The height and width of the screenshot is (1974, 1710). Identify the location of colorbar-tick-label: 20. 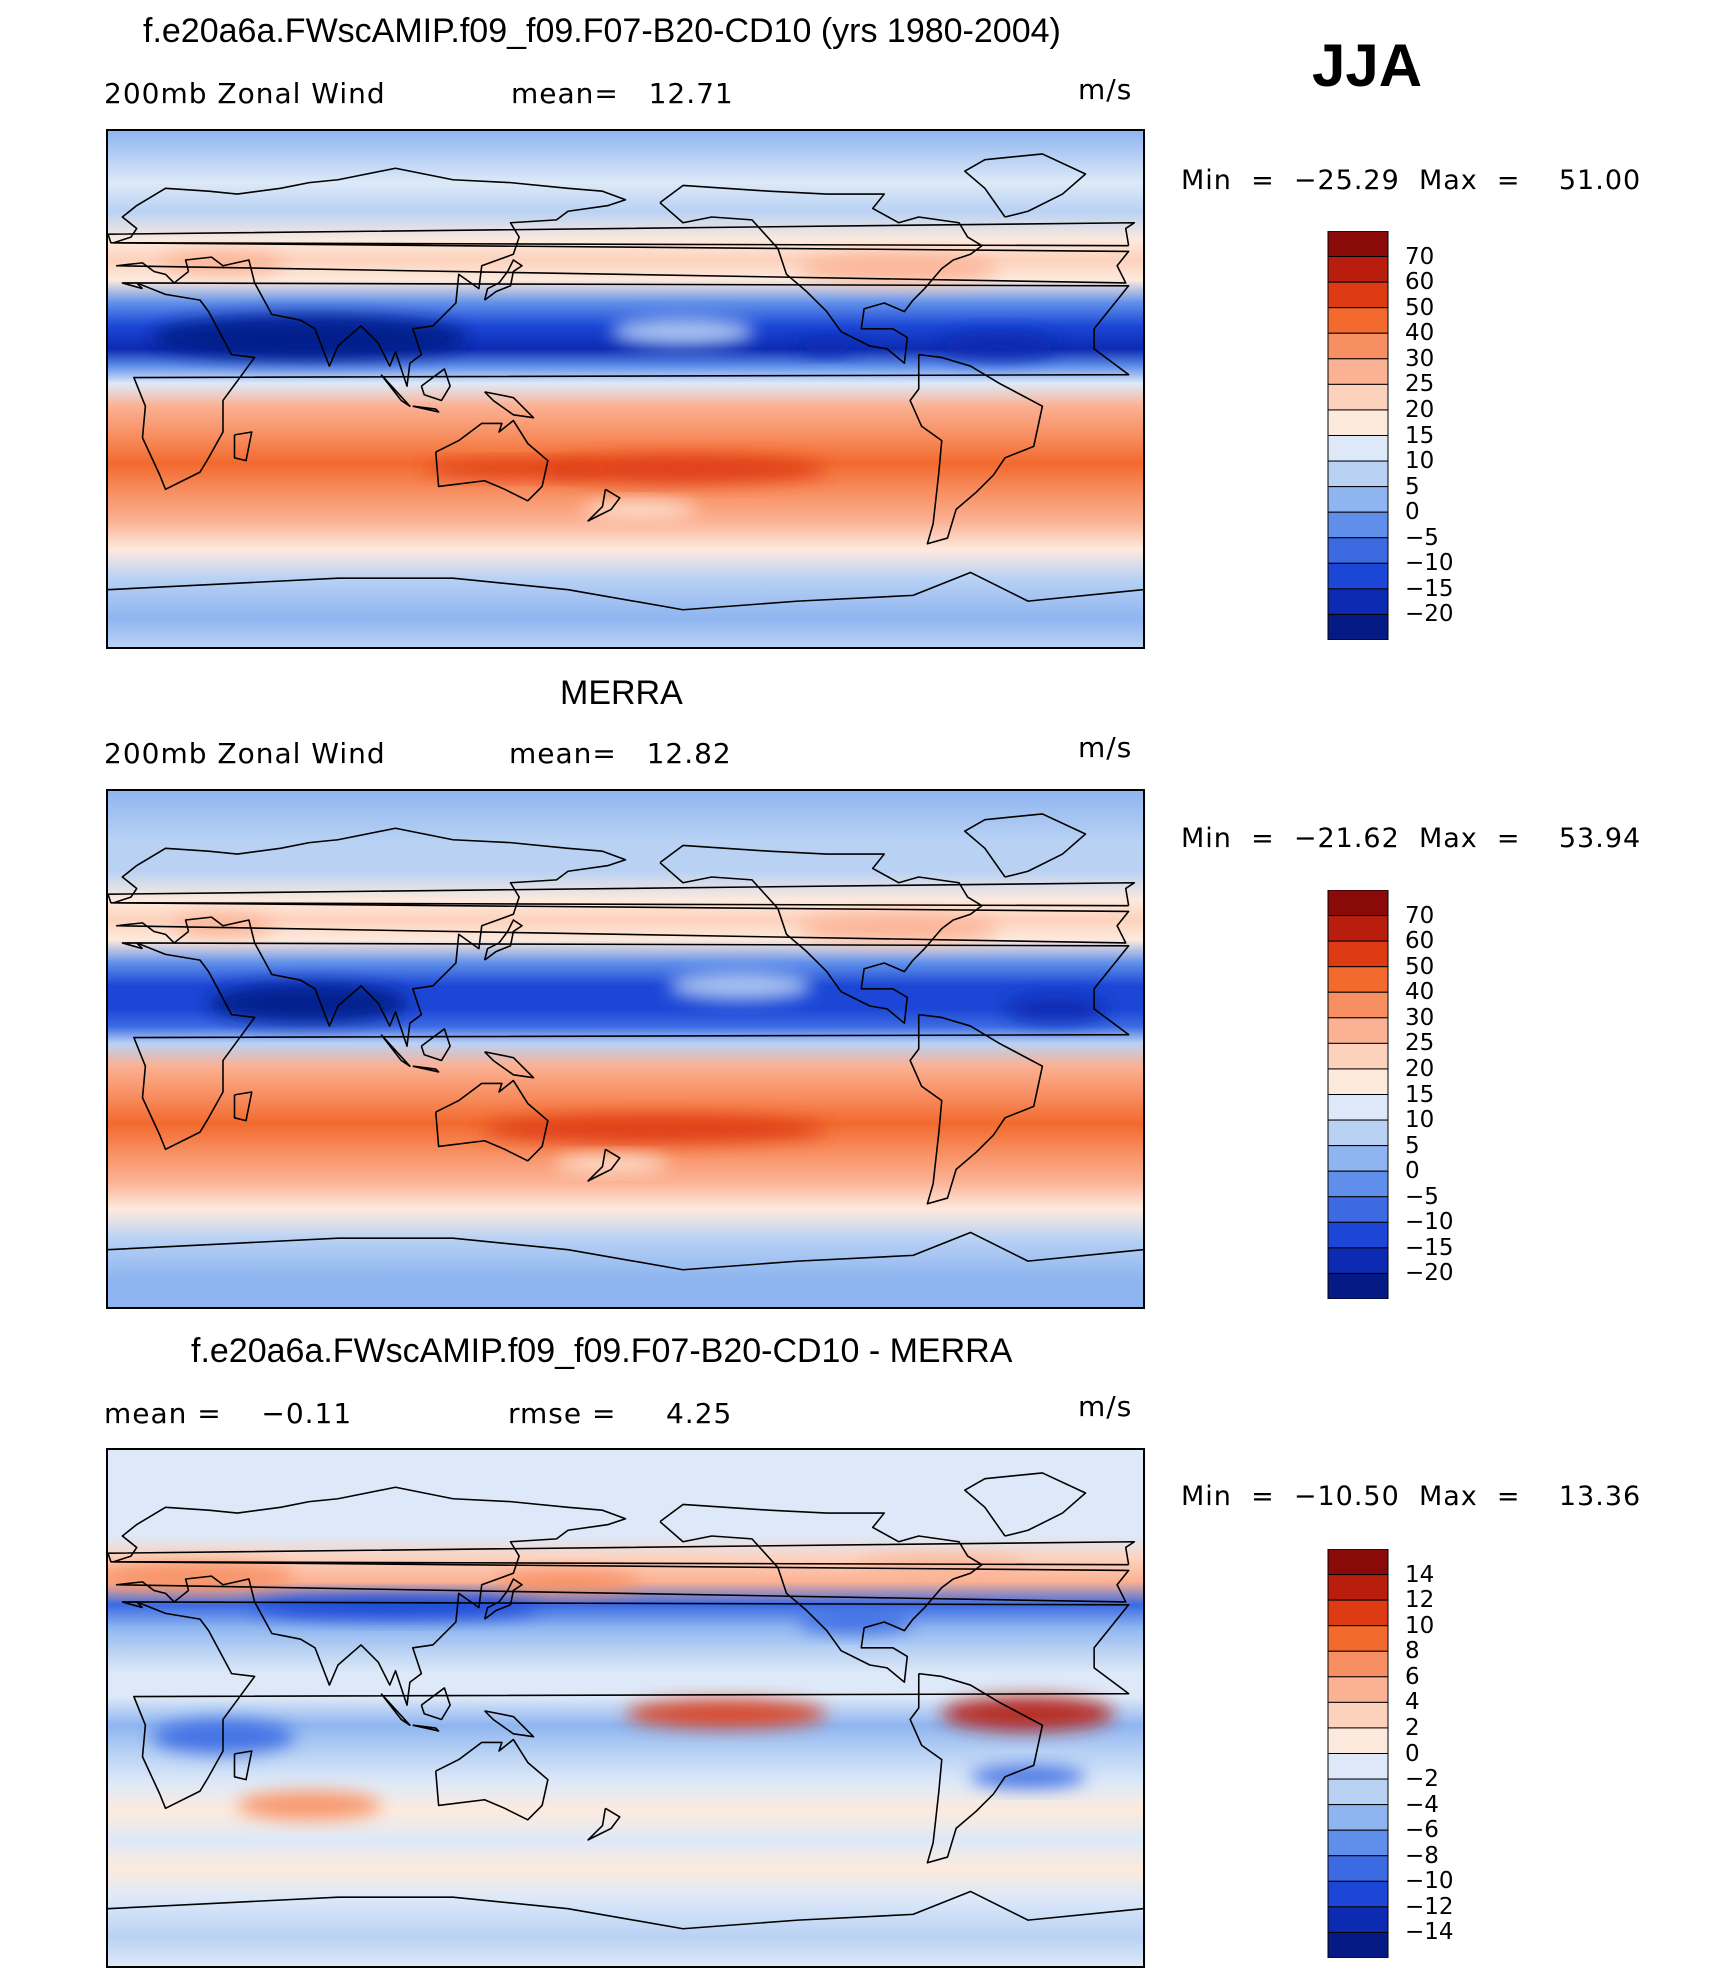
(1420, 1068).